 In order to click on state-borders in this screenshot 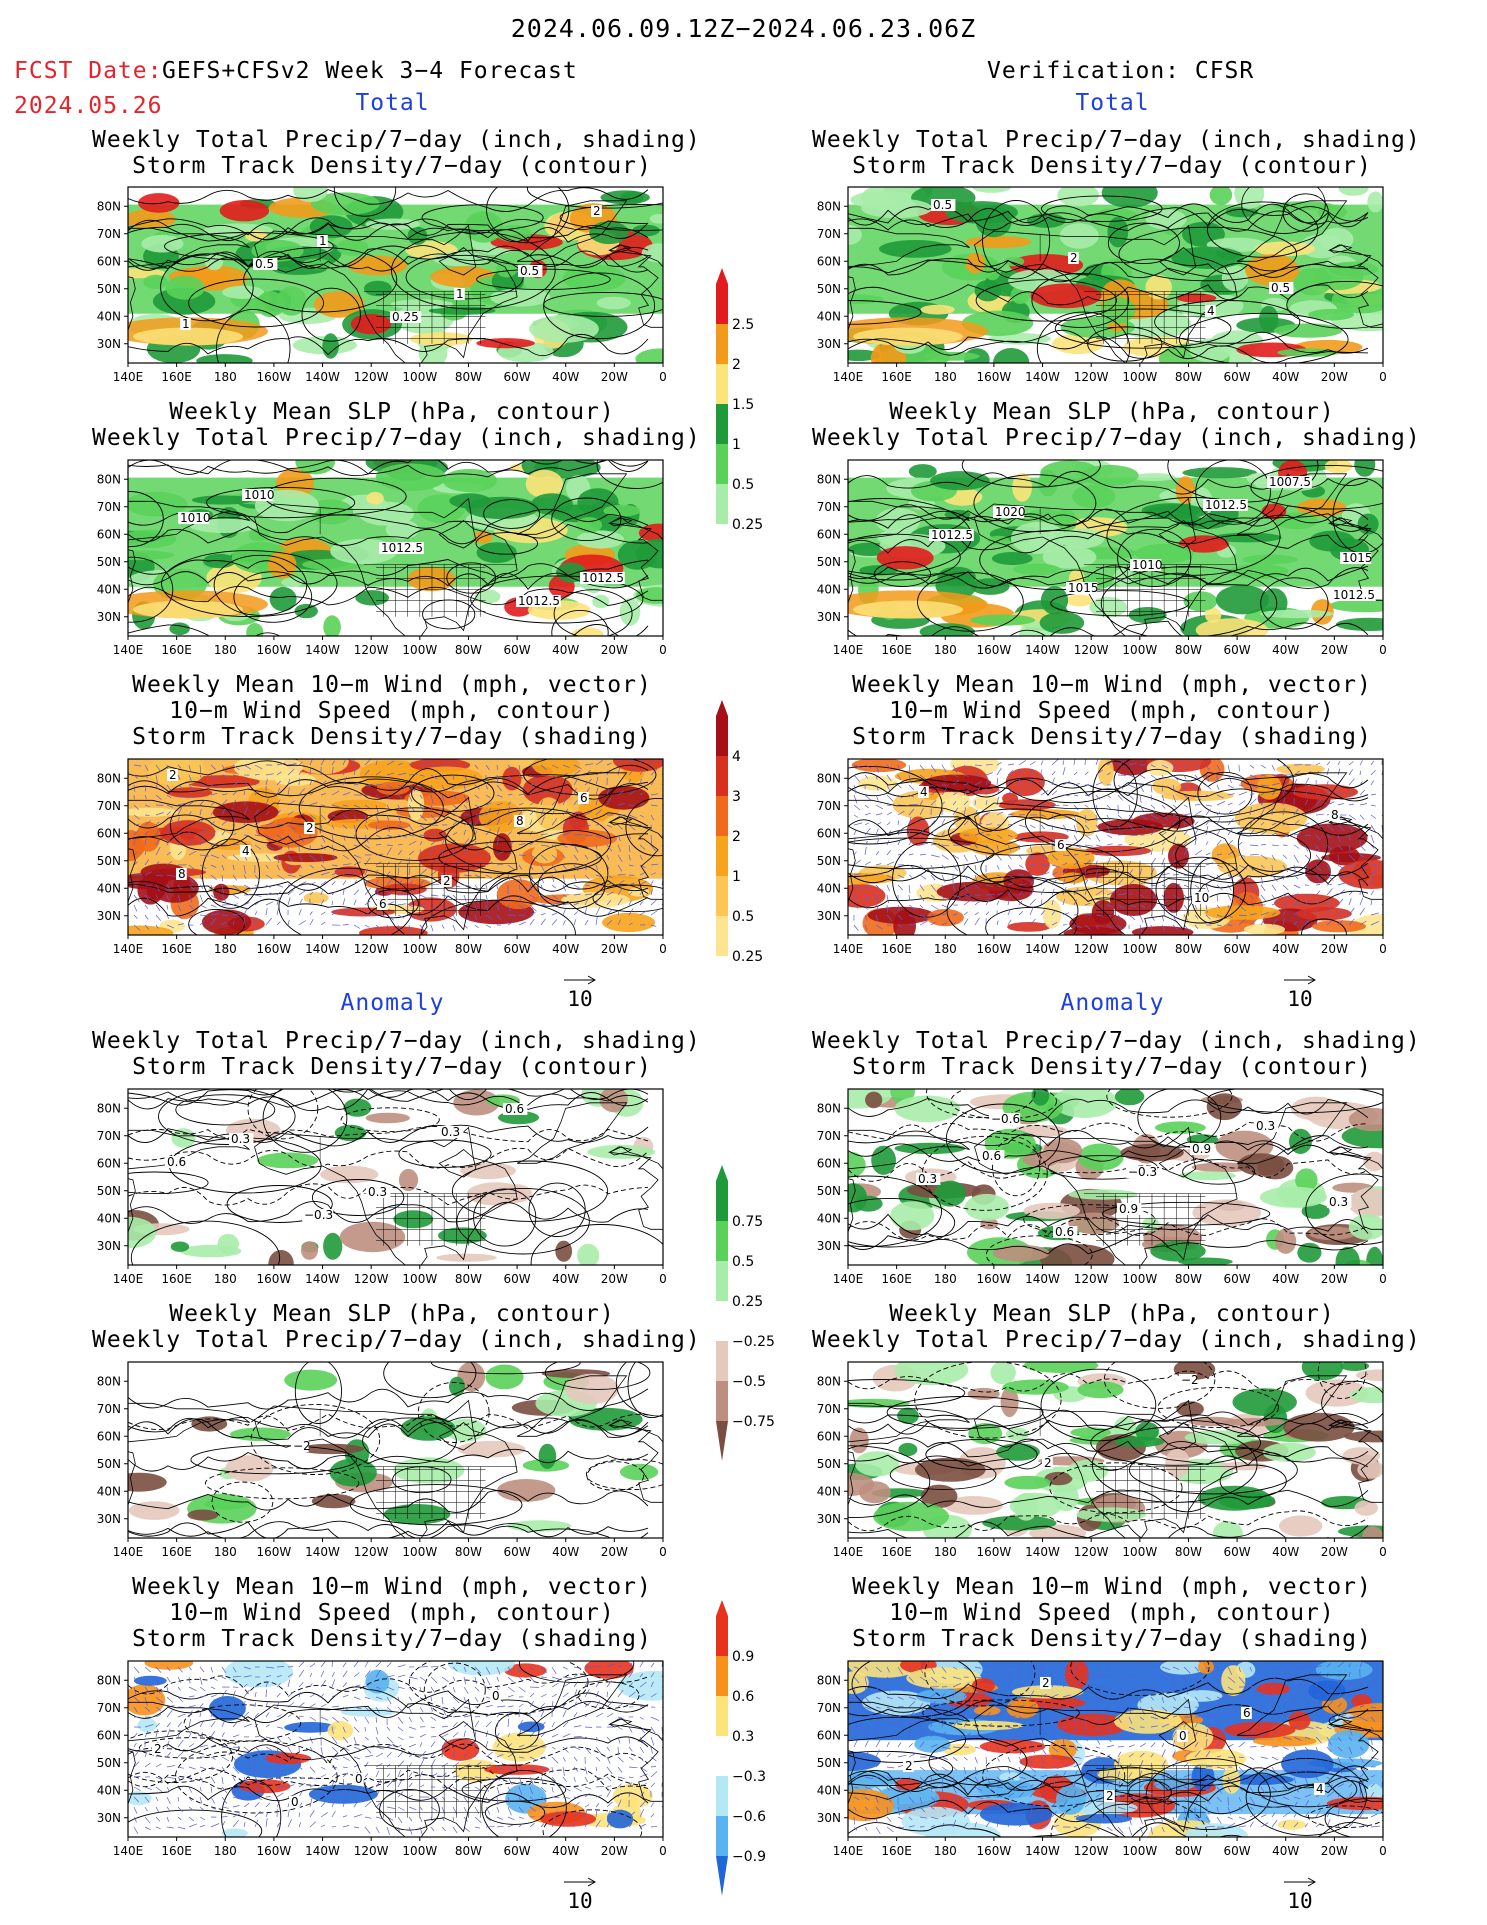, I will do `click(418, 1190)`.